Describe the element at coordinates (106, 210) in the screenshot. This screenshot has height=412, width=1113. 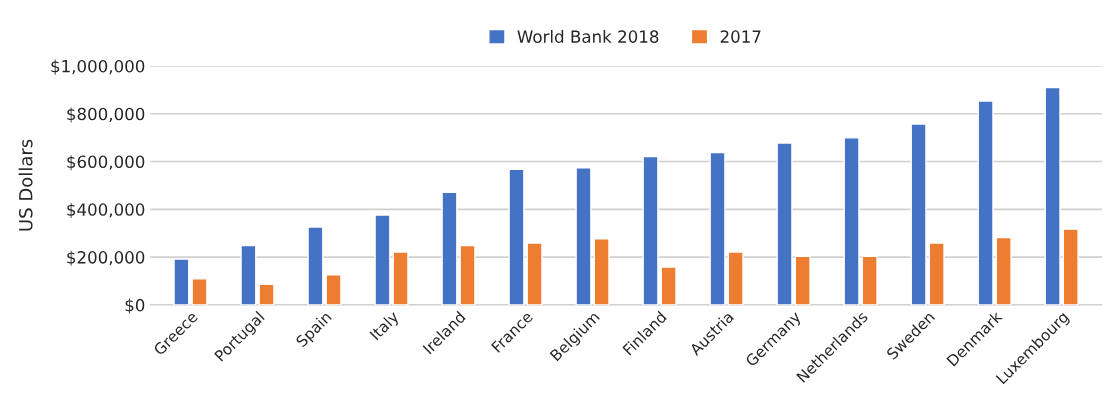
I see `y-tick-label: $400,000` at that location.